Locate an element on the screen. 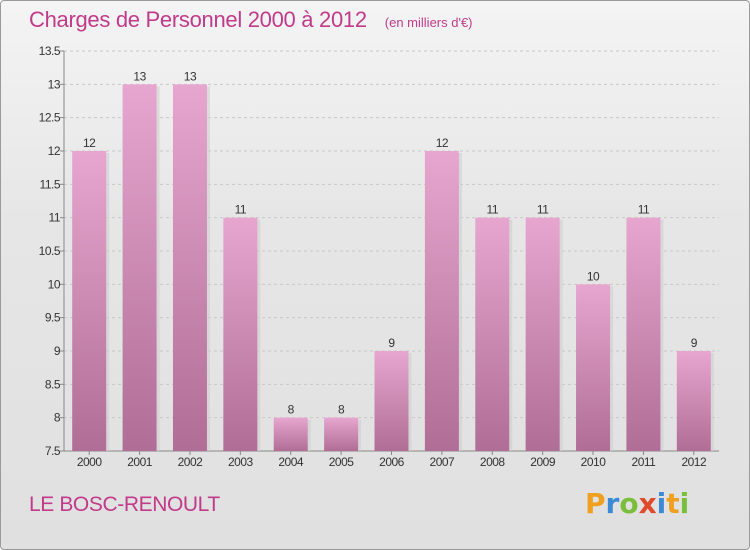 This screenshot has height=550, width=750. x-tick-label: 2009 is located at coordinates (543, 462).